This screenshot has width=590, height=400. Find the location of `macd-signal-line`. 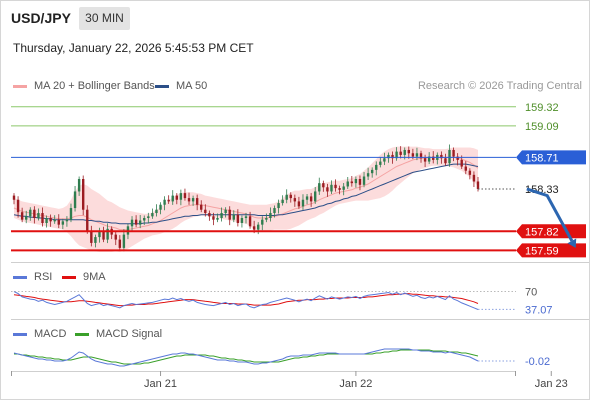

macd-signal-line is located at coordinates (246, 357).